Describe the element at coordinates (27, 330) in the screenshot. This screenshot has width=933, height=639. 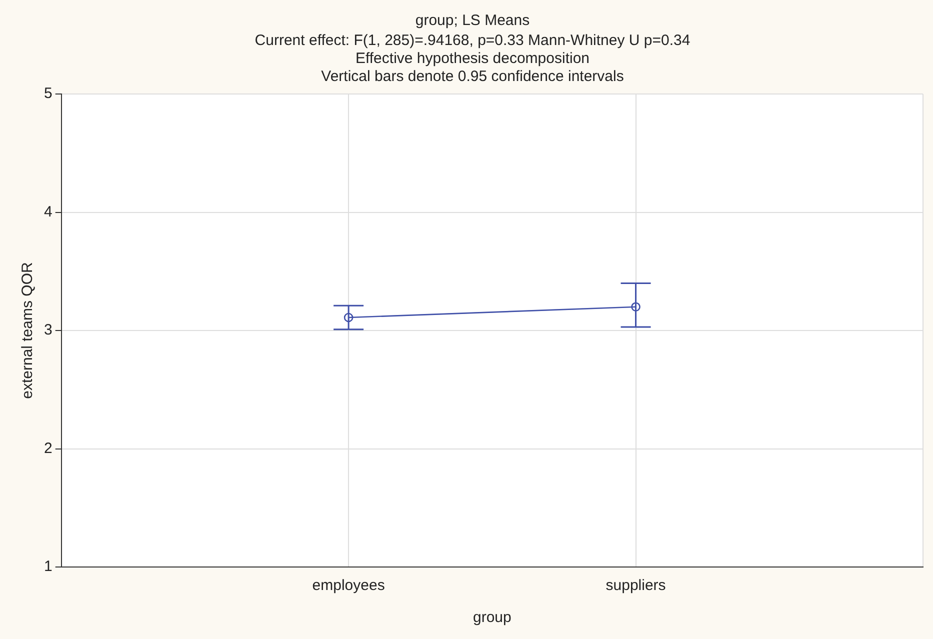
I see `y-axis-title: external teams QOR` at that location.